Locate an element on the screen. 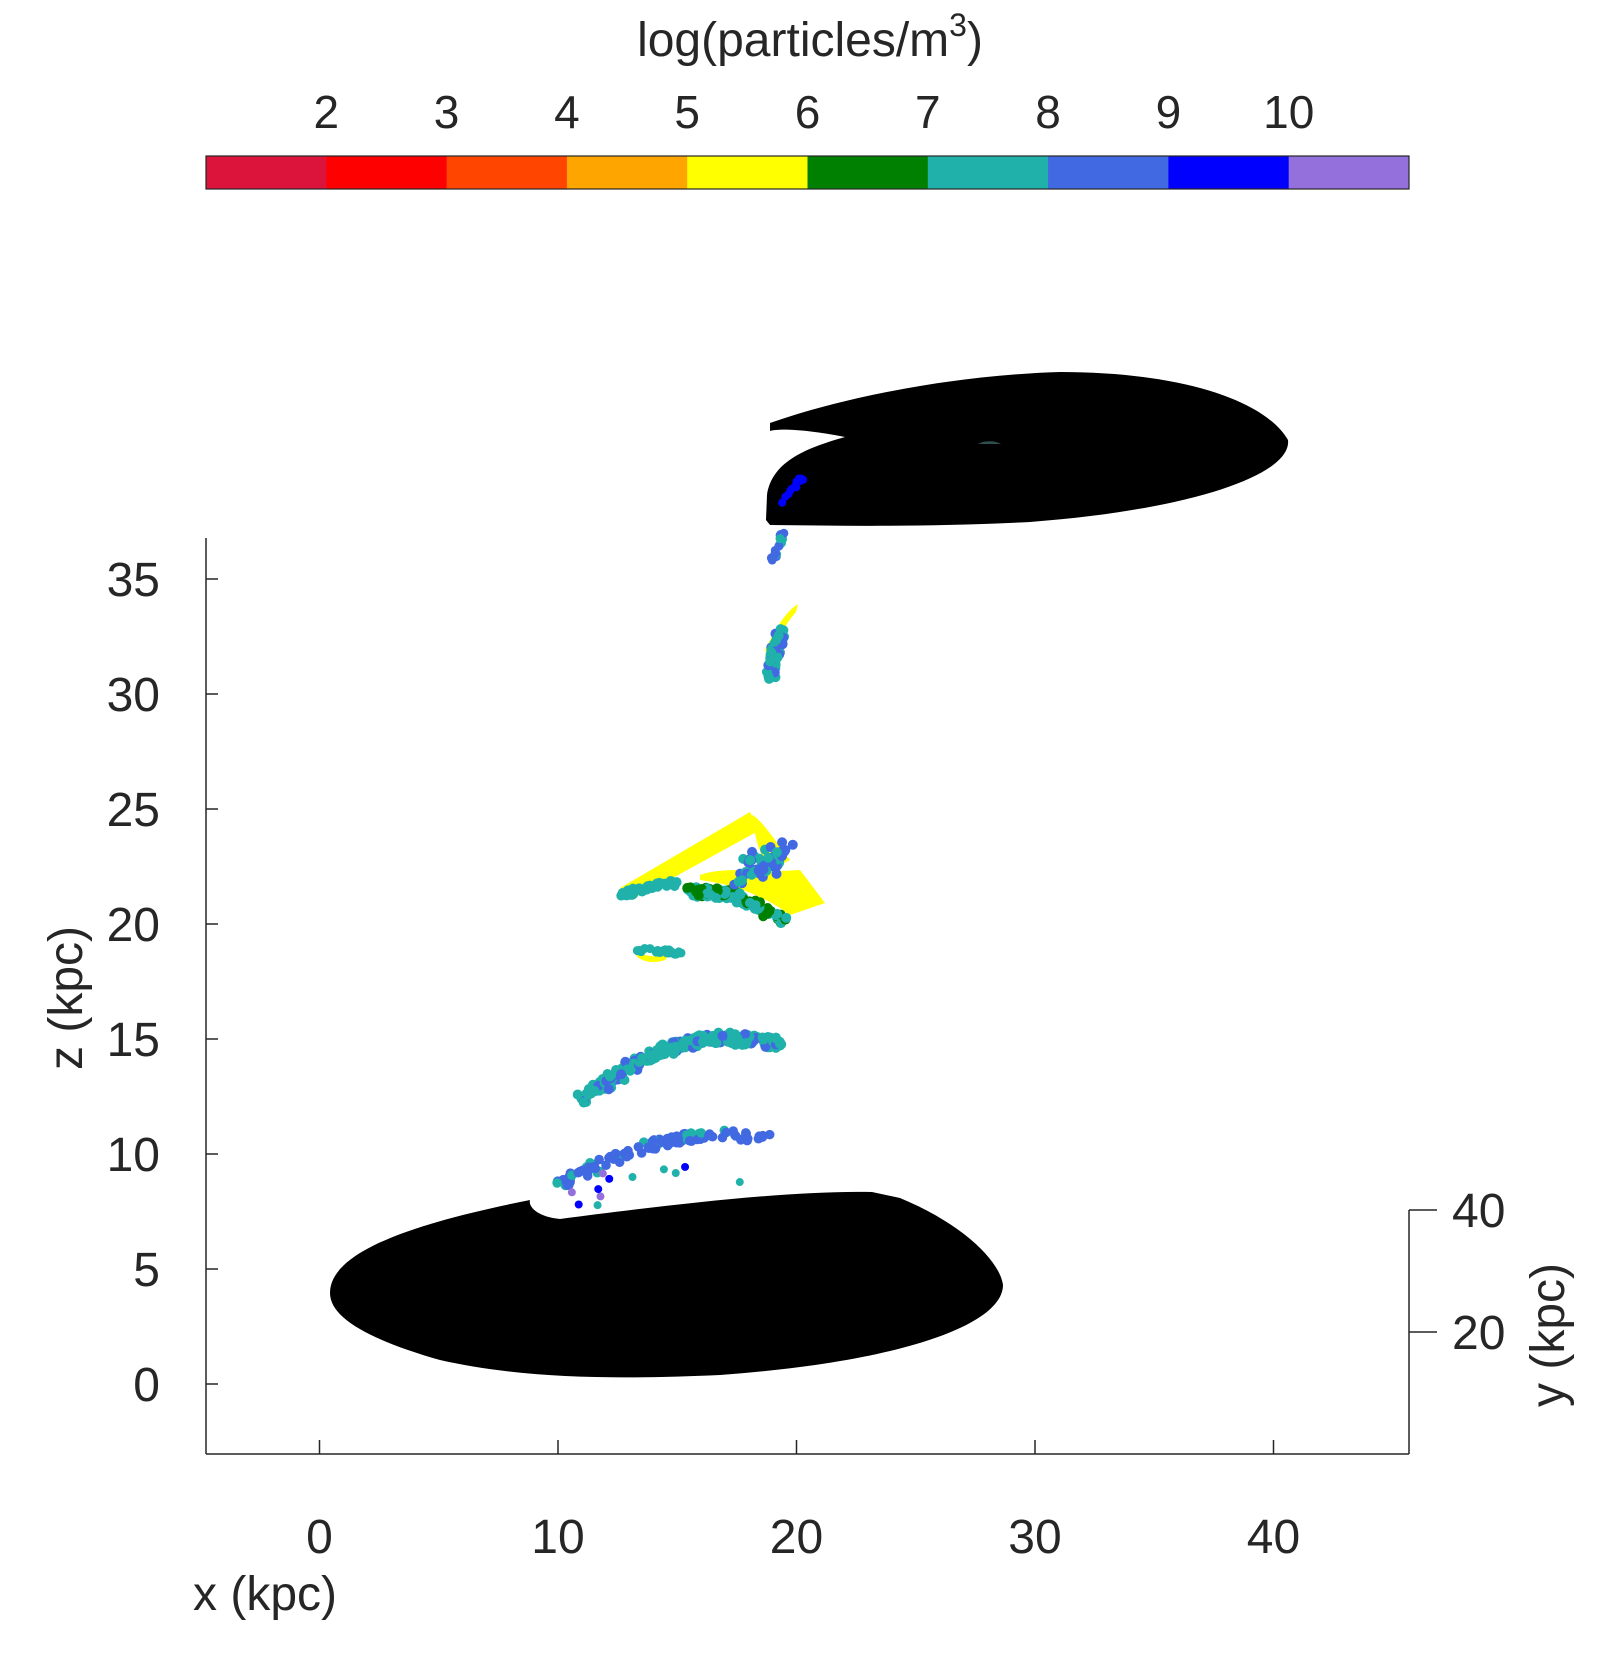 The image size is (1600, 1680). z-tick-label: 5 is located at coordinates (146, 1270).